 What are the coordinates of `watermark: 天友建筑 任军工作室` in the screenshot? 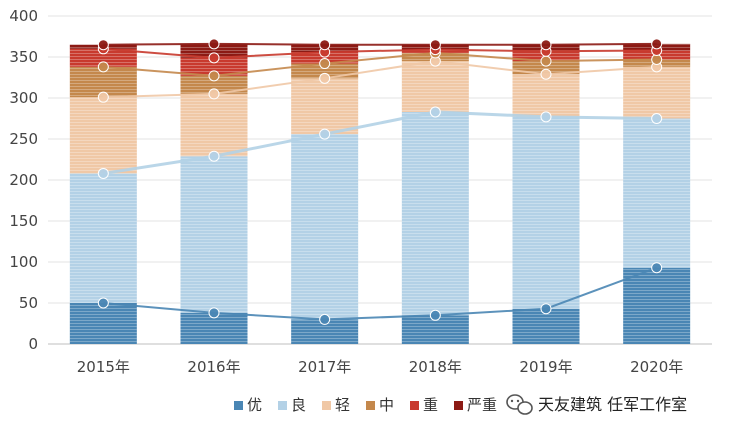 It's located at (596, 404).